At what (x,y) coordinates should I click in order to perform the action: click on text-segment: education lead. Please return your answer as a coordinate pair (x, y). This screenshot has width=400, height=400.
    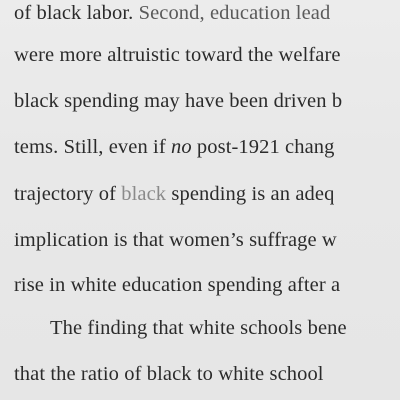
    Looking at the image, I should click on (270, 13).